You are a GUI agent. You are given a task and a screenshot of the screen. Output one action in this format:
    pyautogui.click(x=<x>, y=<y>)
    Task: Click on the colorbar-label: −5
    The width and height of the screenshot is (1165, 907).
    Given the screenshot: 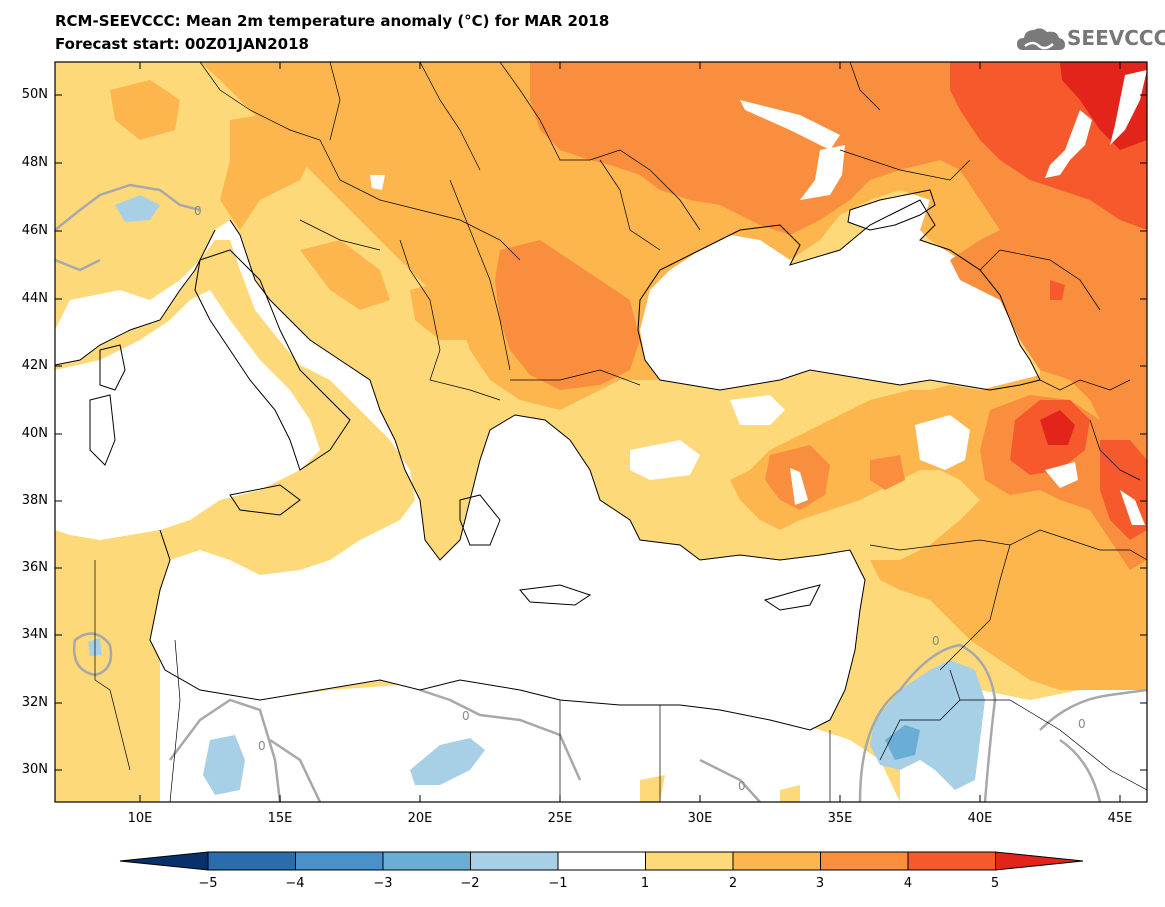 What is the action you would take?
    pyautogui.click(x=208, y=883)
    